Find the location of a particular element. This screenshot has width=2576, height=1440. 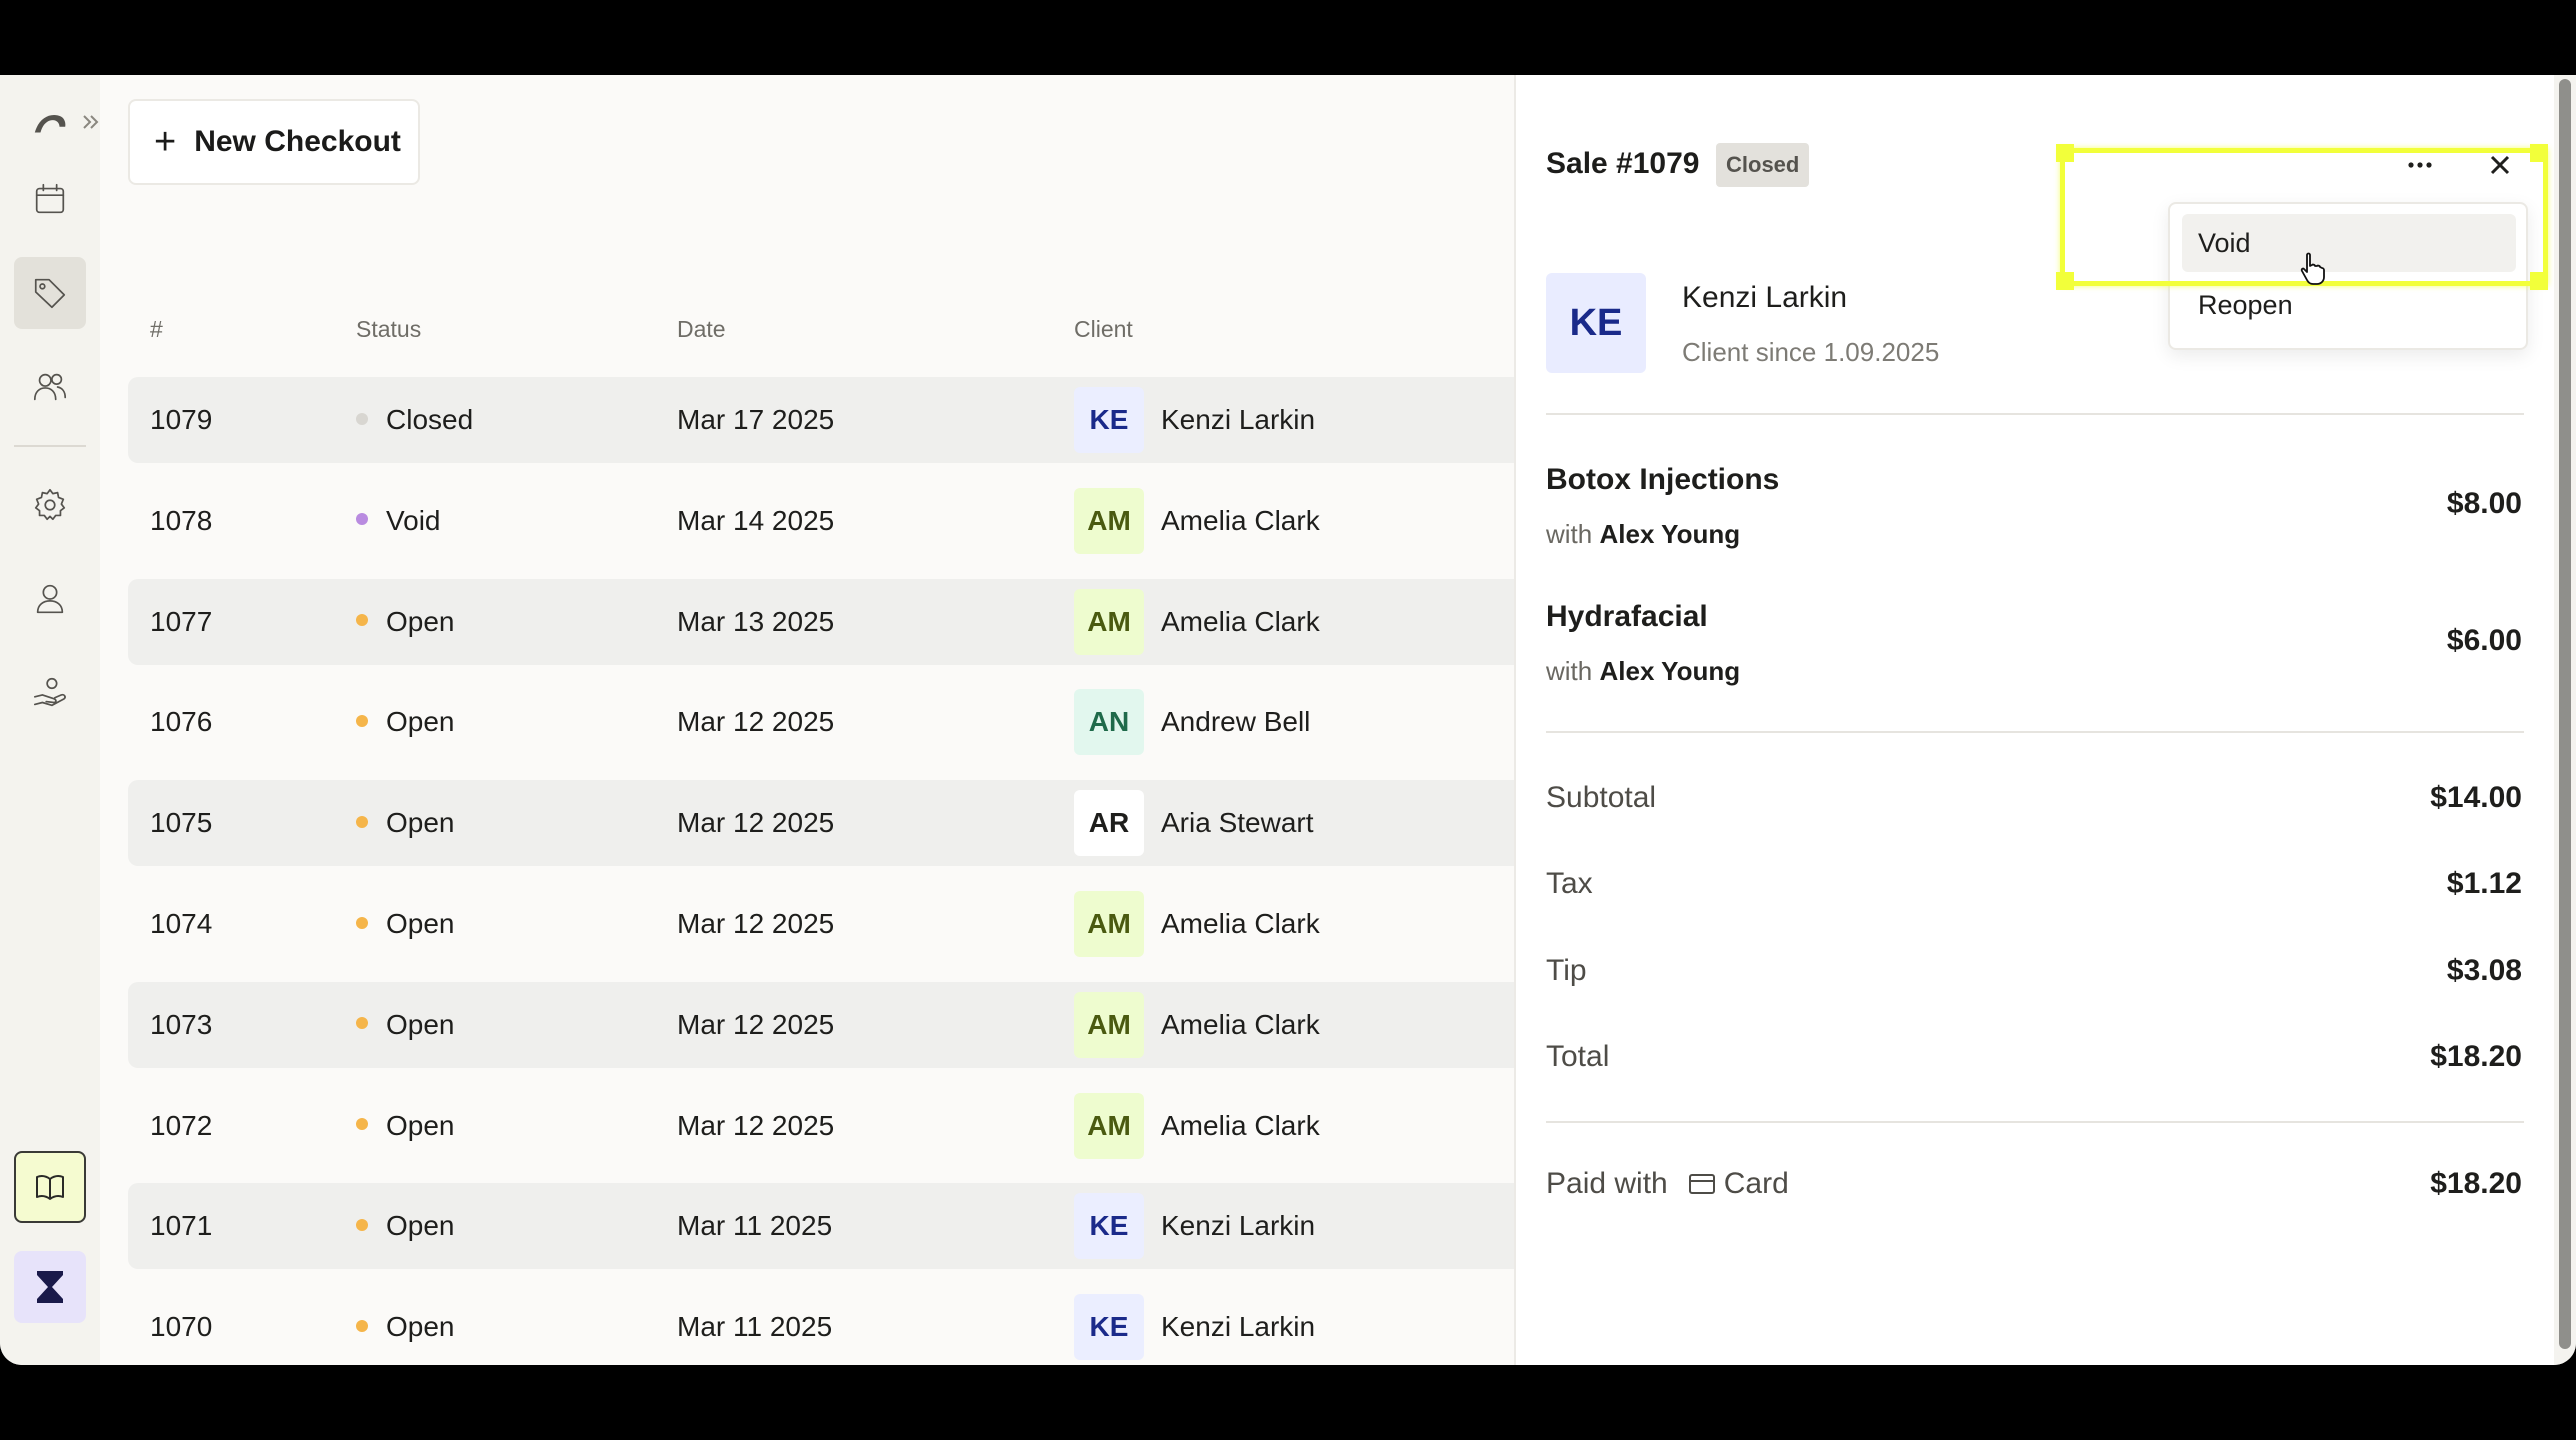

table-row: 1074 Open Mar 12 2025 AM Amelia Clark is located at coordinates (828, 924).